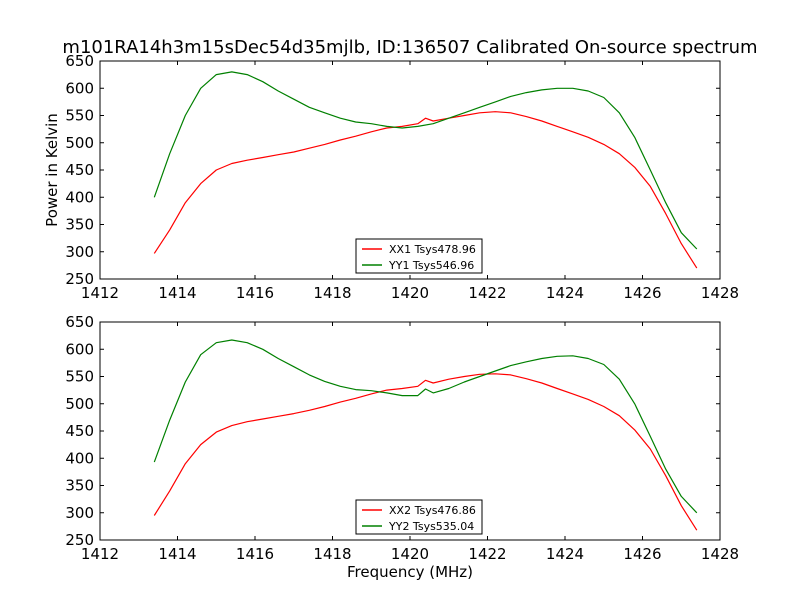  I want to click on legend-label: XX1 Tsys478.96, so click(432, 249).